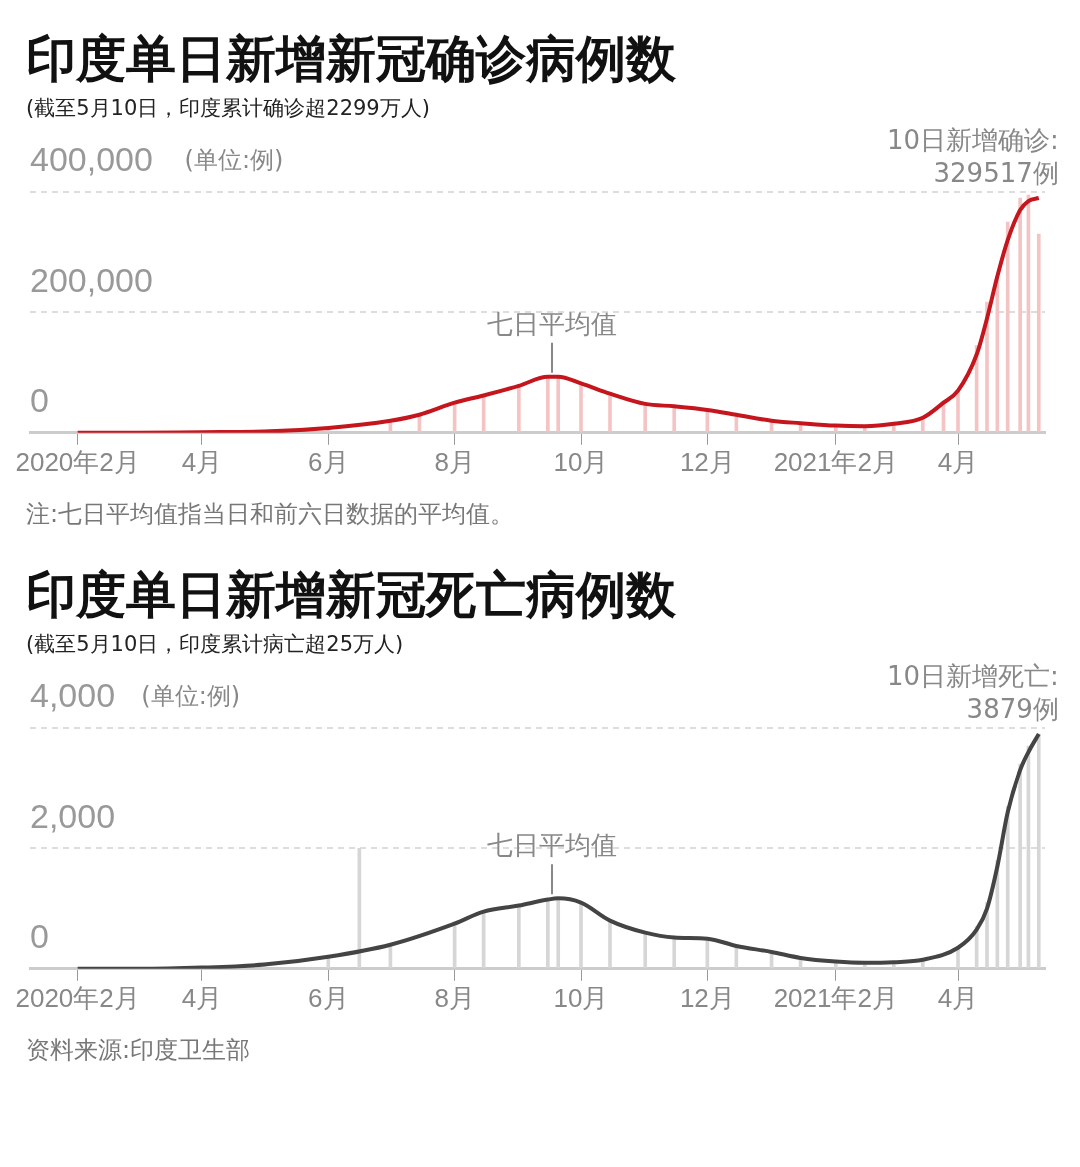 The height and width of the screenshot is (1167, 1080). What do you see at coordinates (351, 595) in the screenshot?
I see `chart-title: 印度单日新增新冠死亡病例数` at bounding box center [351, 595].